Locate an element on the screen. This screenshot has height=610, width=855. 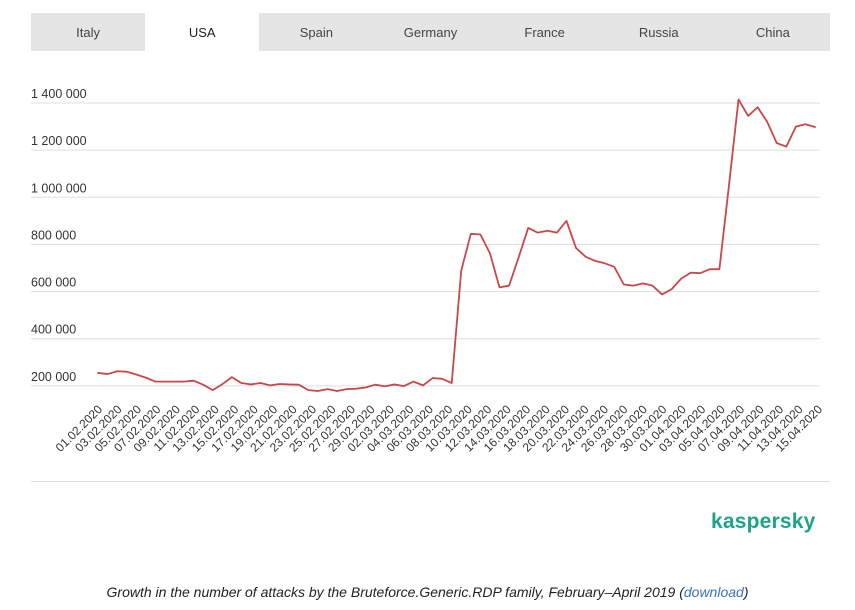
tab-russia: Russia is located at coordinates (658, 32).